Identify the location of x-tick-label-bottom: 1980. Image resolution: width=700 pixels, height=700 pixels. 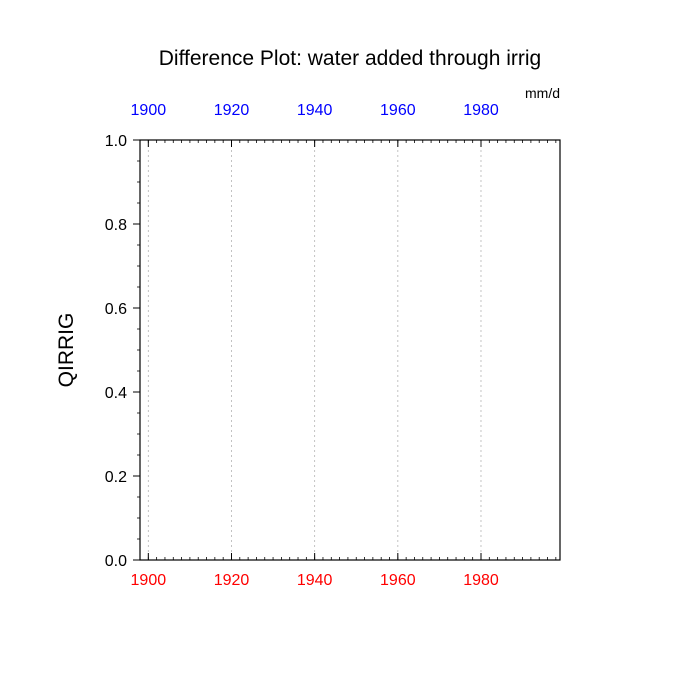
(481, 580).